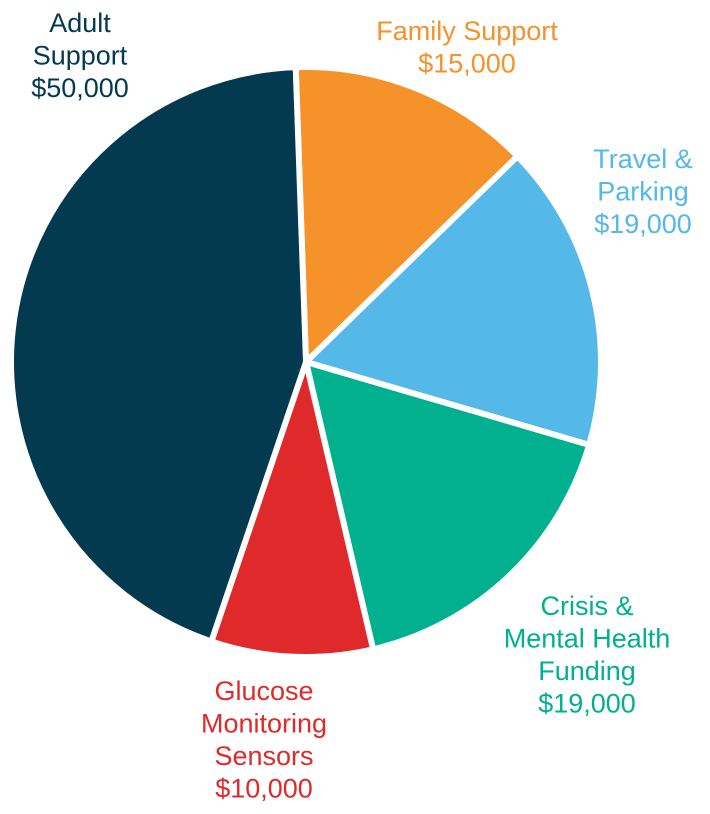 Image resolution: width=710 pixels, height=814 pixels. I want to click on slice-label: Crisis &, so click(587, 606).